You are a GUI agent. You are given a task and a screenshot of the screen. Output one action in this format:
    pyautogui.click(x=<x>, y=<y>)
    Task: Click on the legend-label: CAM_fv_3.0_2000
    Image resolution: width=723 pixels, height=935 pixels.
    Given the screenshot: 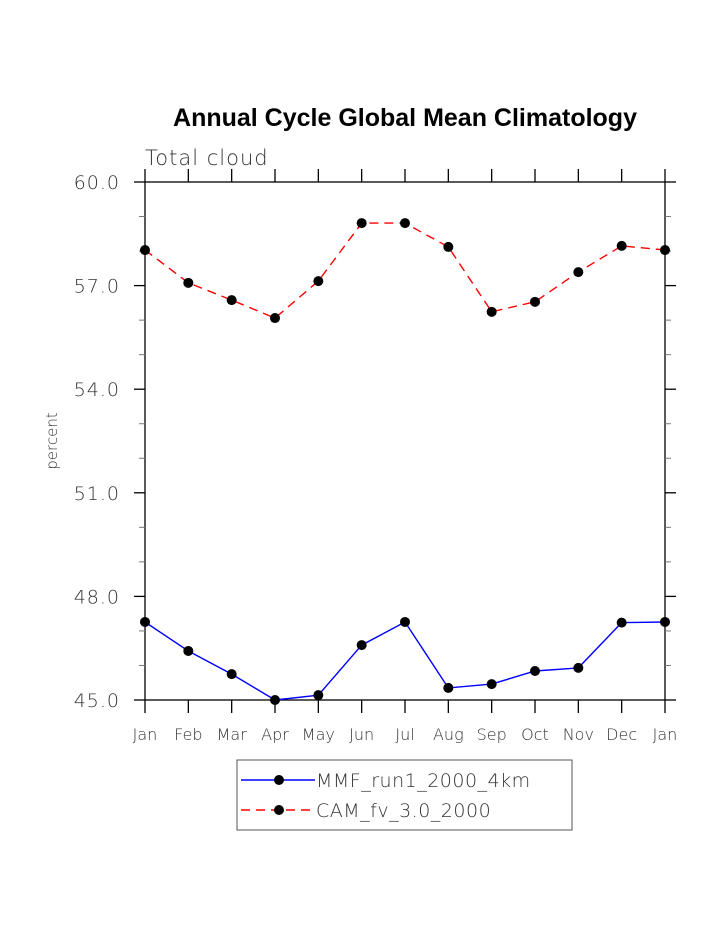 What is the action you would take?
    pyautogui.click(x=403, y=811)
    